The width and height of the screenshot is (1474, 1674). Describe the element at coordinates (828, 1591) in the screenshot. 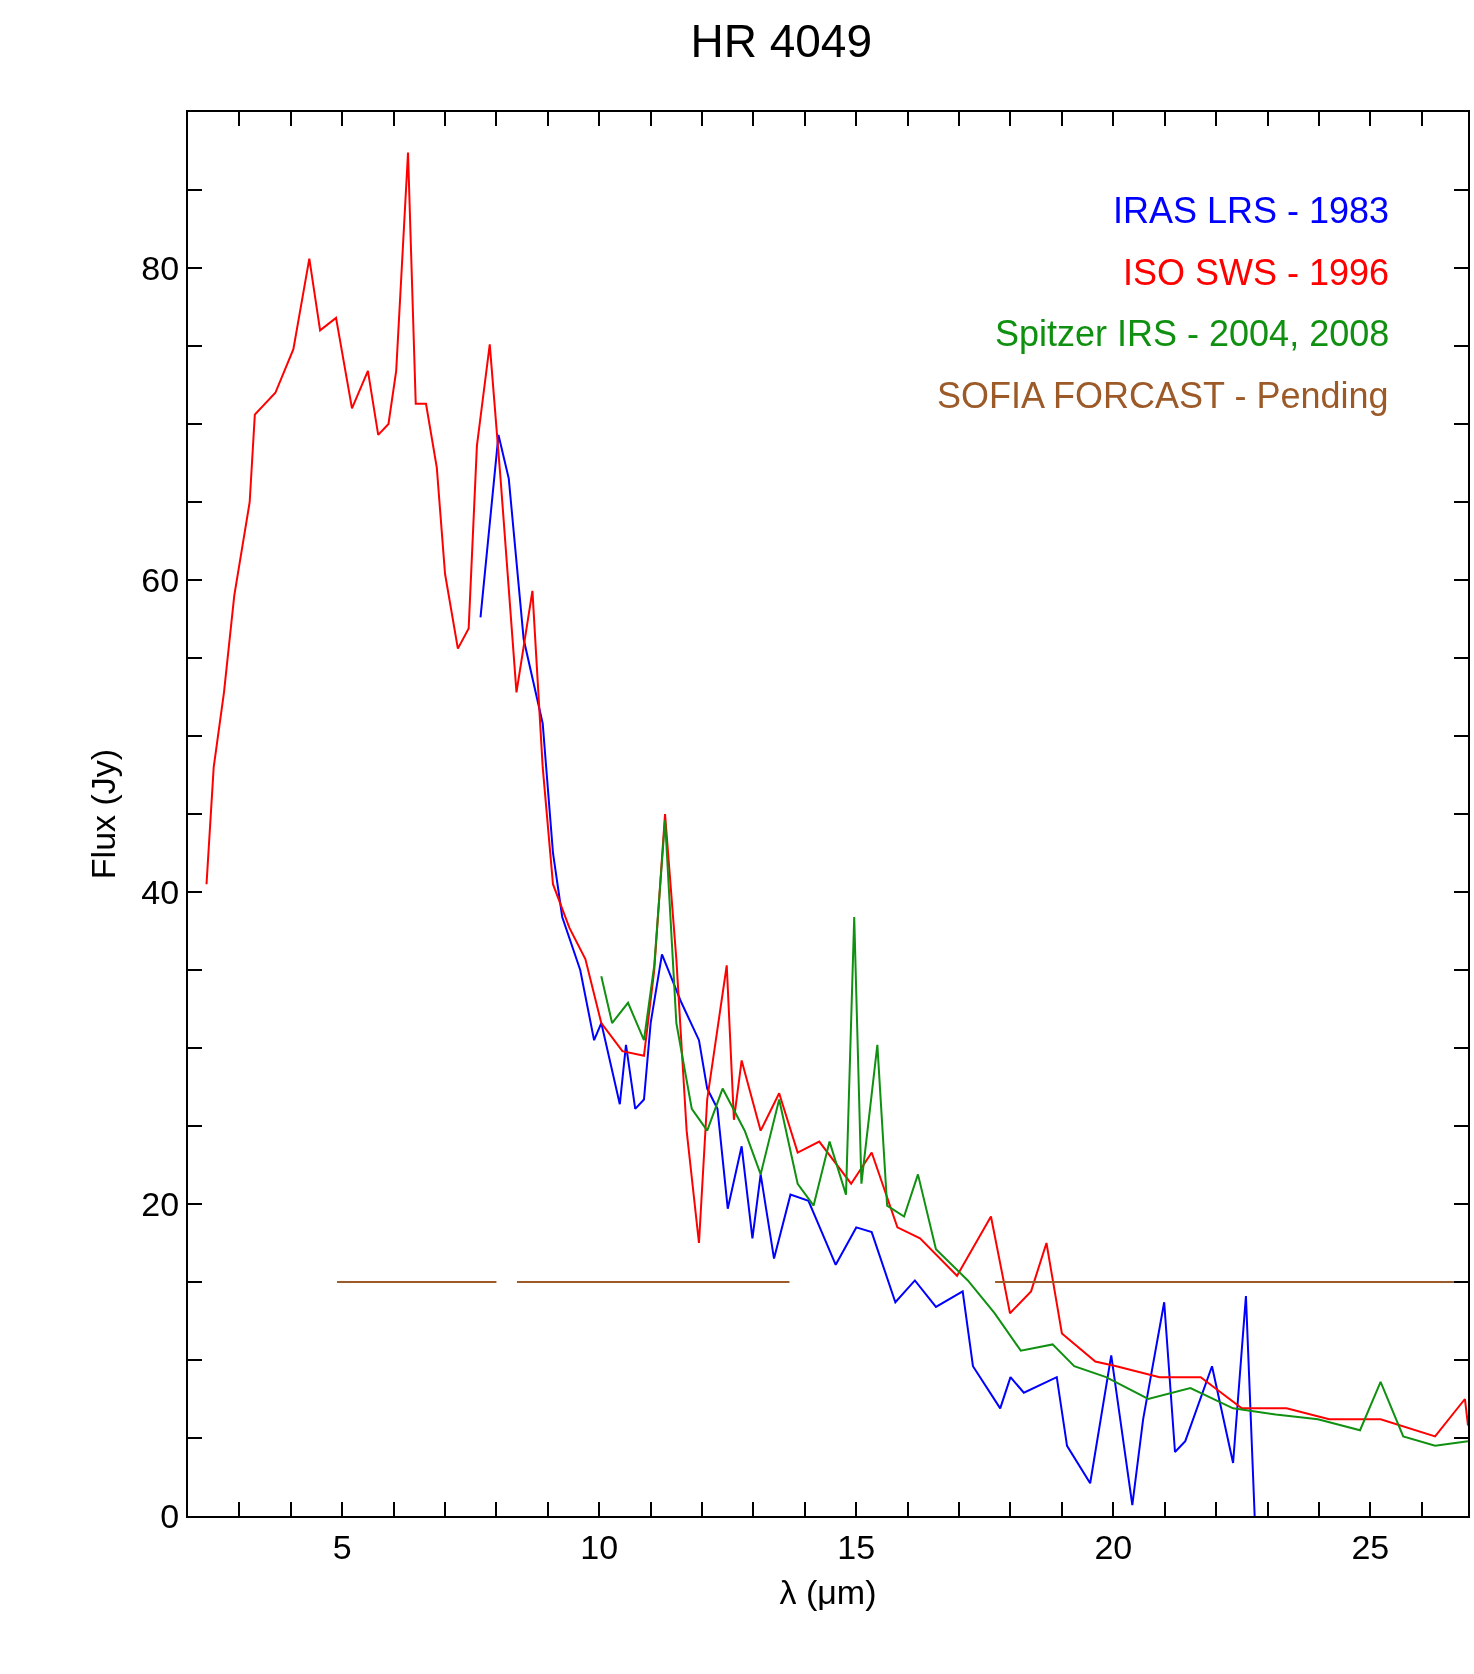

I see `x-axis-title: λ (μm)` at that location.